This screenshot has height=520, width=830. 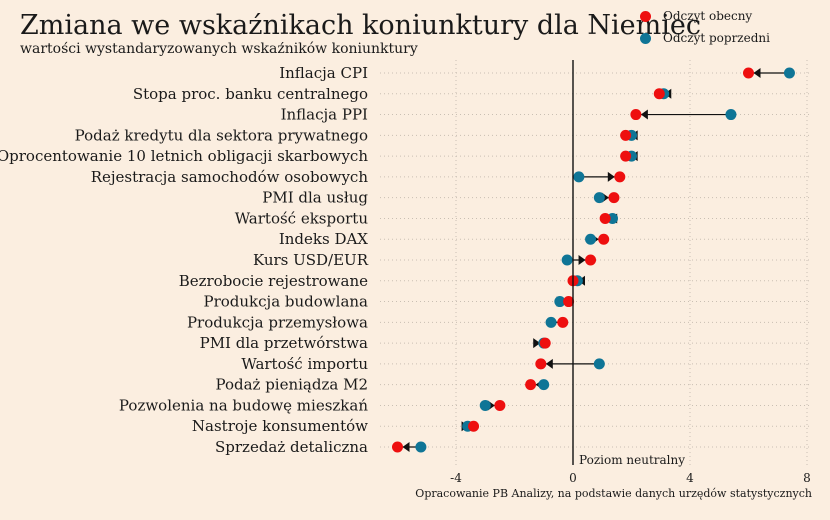 I want to click on zero-line-label: Poziom neutralny, so click(x=632, y=460).